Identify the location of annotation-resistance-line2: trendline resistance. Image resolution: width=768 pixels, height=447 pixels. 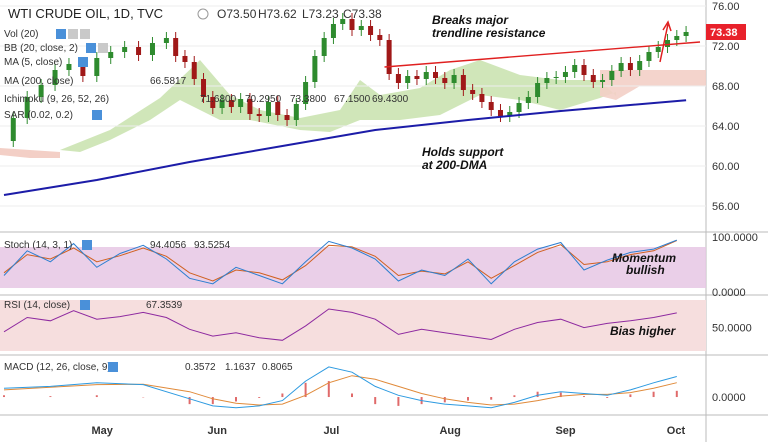
(489, 33).